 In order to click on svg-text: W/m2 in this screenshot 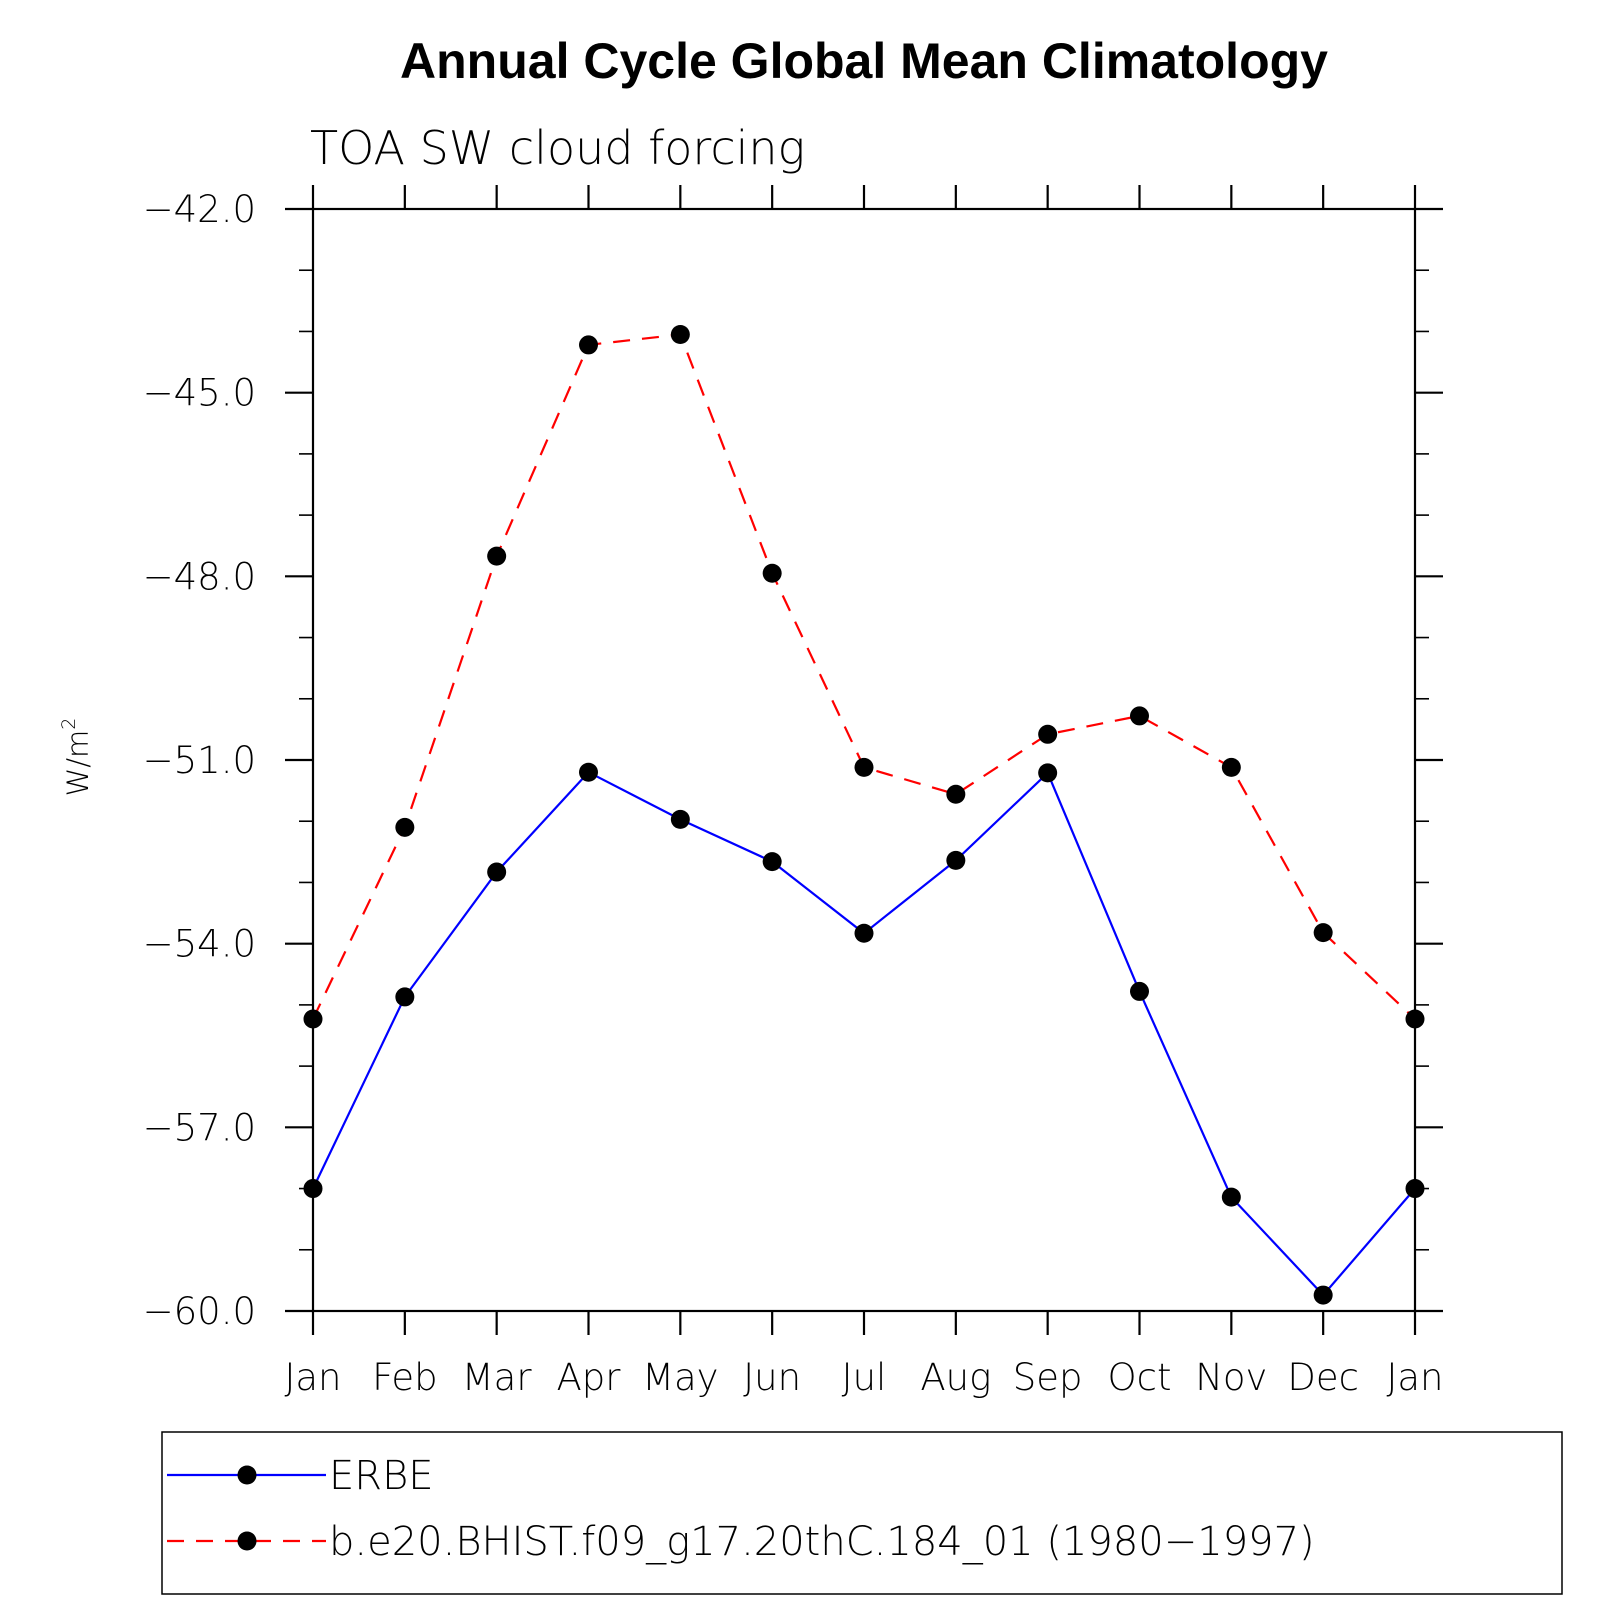, I will do `click(76, 757)`.